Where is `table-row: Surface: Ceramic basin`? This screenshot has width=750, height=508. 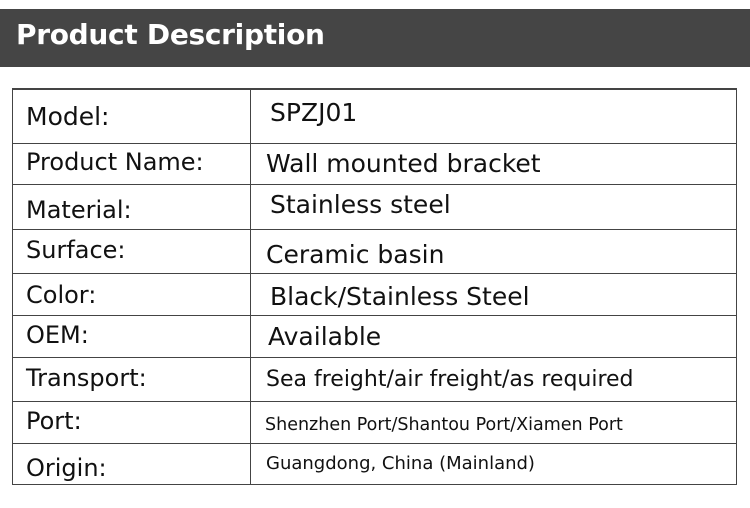
table-row: Surface: Ceramic basin is located at coordinates (374, 251).